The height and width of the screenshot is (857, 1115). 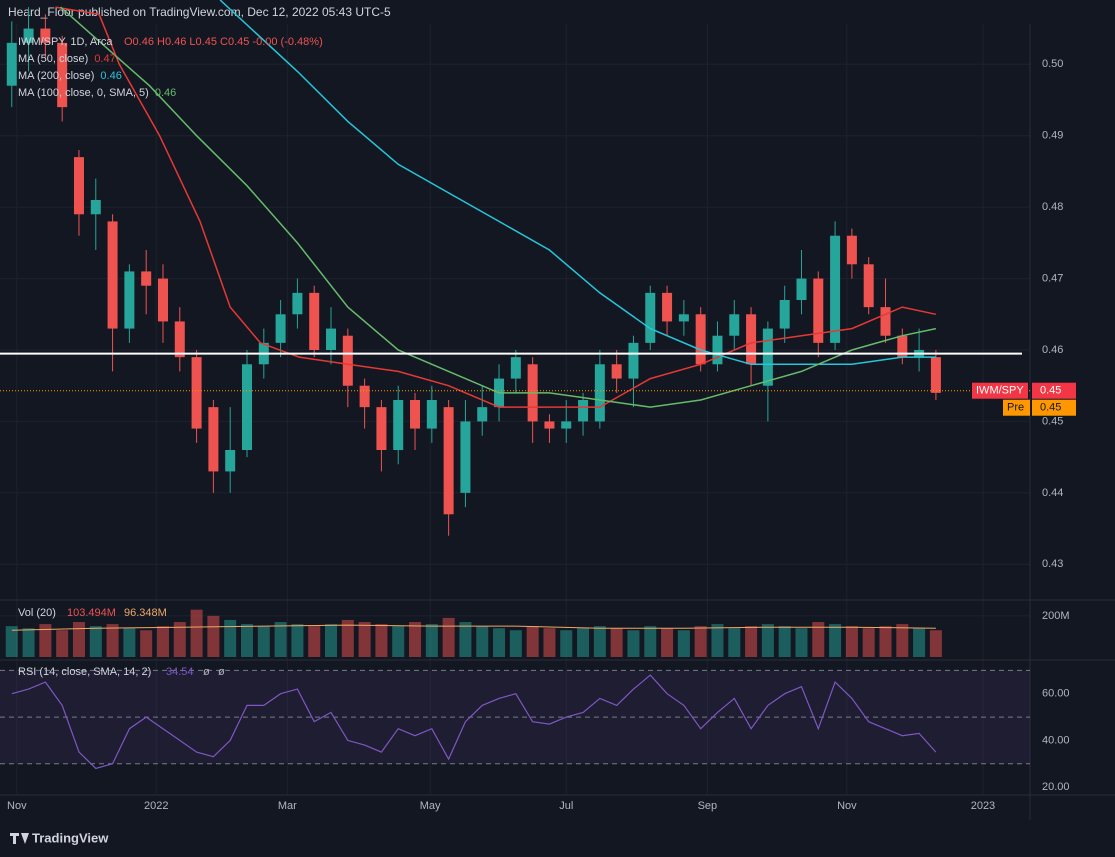 I want to click on legend-text: MA (100, close, 0, SMA, 5), so click(x=83, y=93).